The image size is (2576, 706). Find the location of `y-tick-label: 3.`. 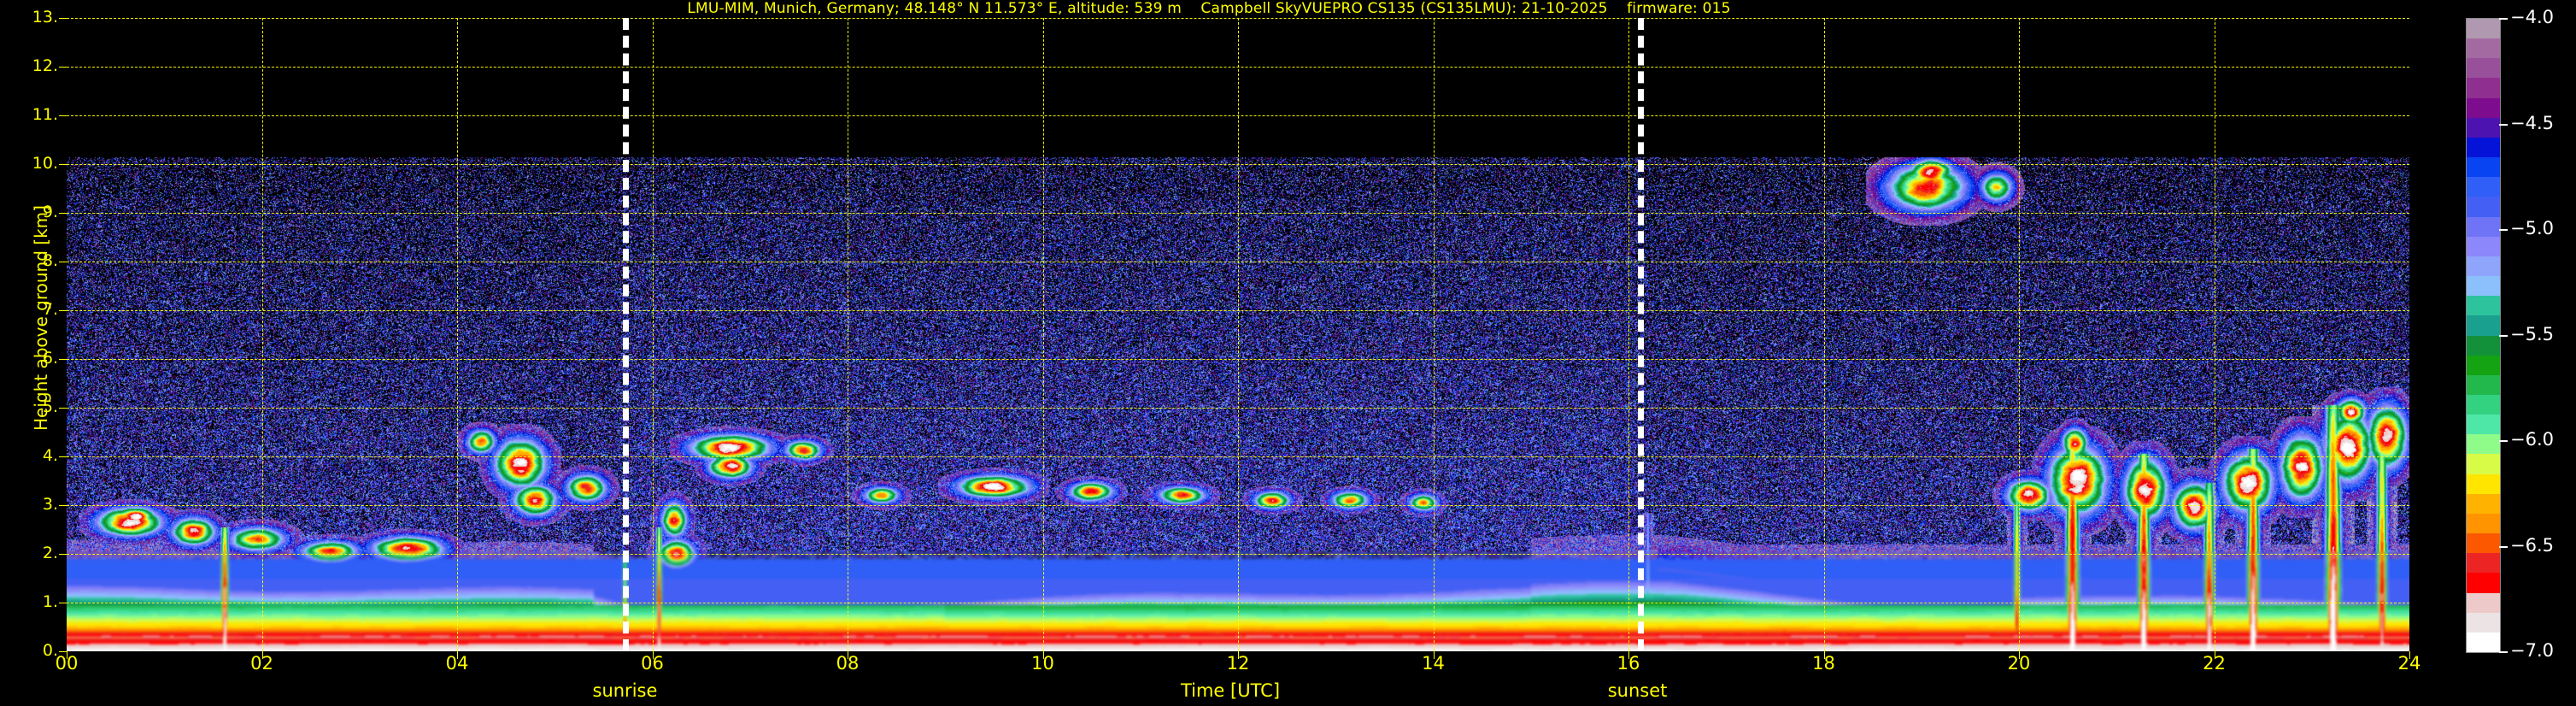

y-tick-label: 3. is located at coordinates (50, 504).